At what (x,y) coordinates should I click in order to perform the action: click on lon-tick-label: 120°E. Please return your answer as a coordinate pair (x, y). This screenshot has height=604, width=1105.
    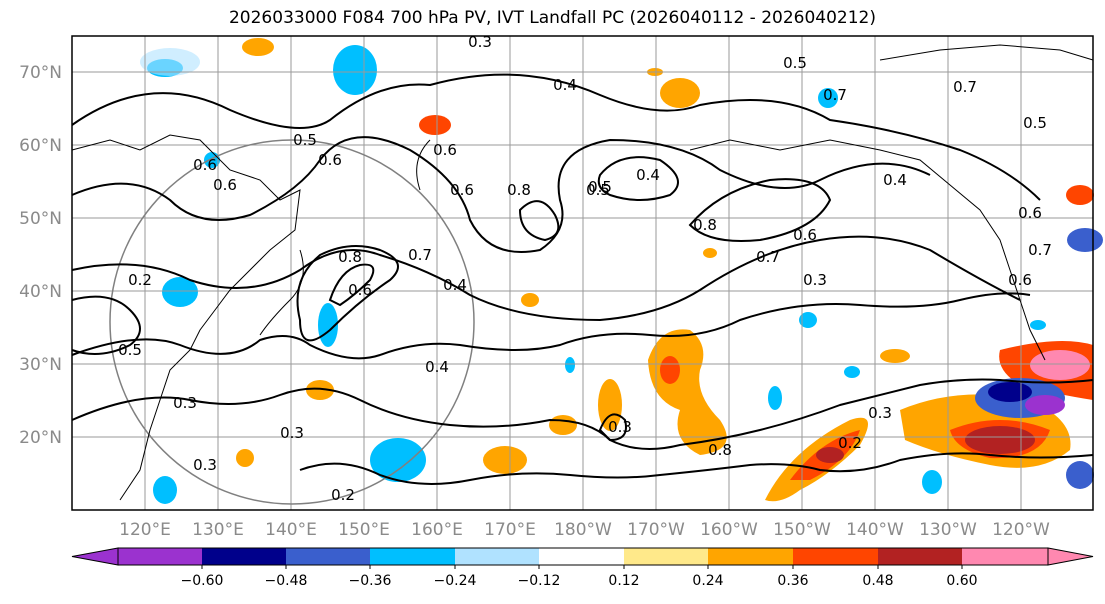
    Looking at the image, I should click on (145, 530).